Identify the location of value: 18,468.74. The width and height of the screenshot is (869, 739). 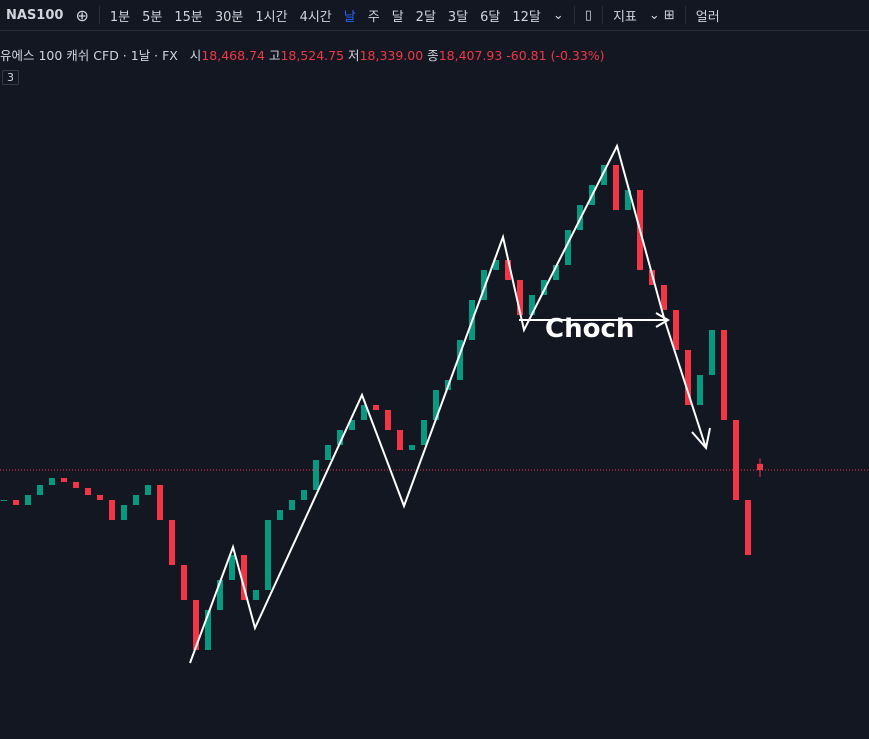
(233, 55).